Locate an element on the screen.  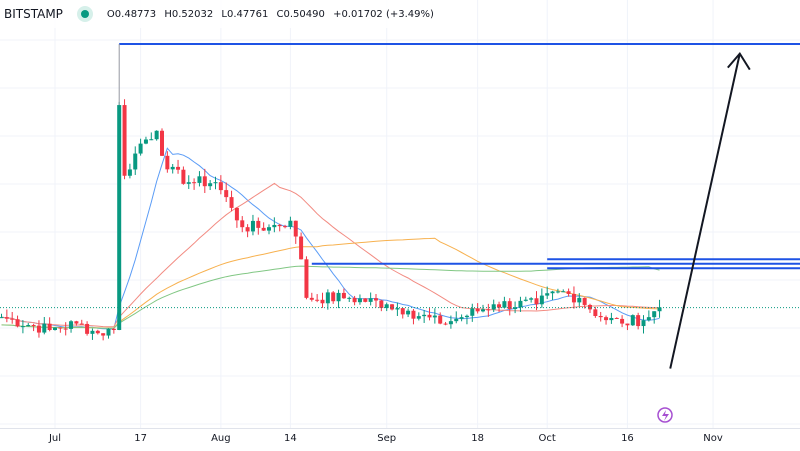
trend-arrow is located at coordinates (705, 211).